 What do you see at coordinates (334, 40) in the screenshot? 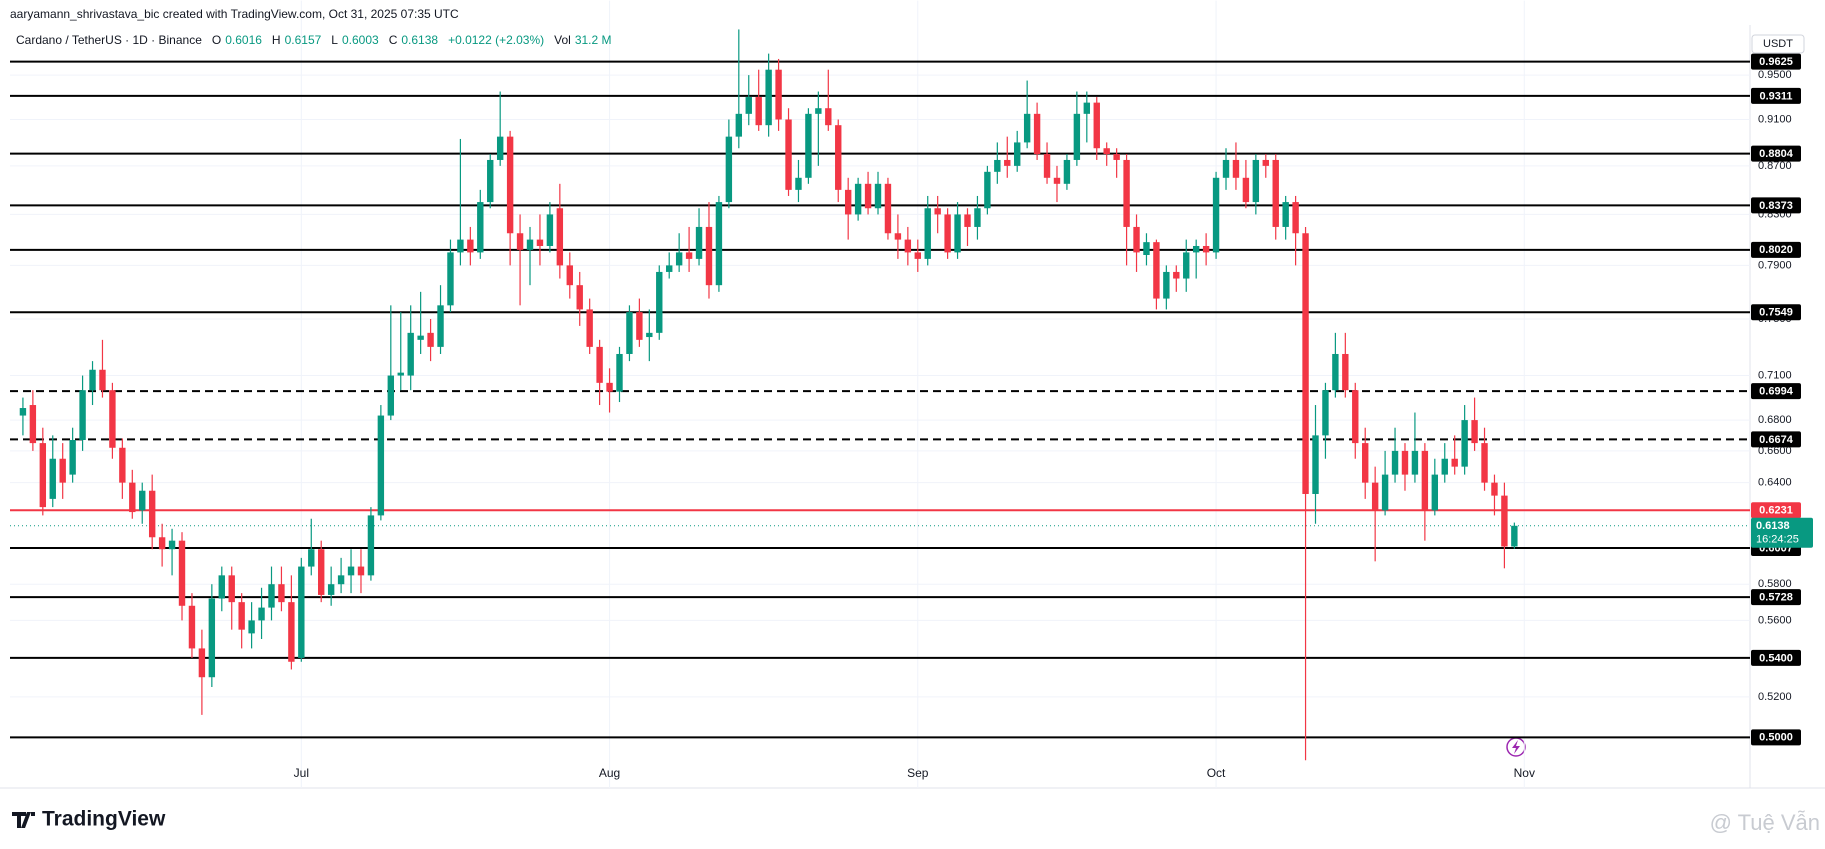
I see `low-label: L` at bounding box center [334, 40].